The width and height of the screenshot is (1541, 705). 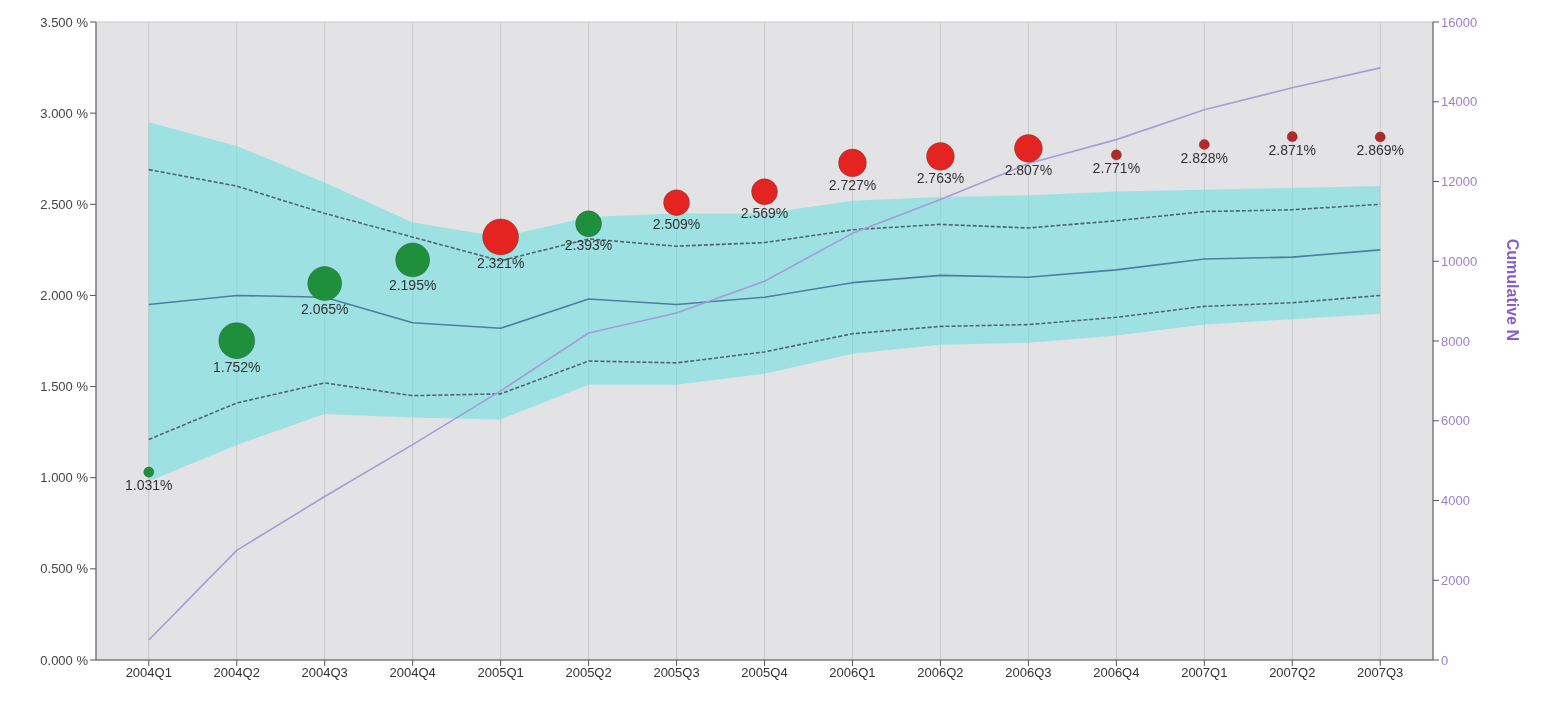 What do you see at coordinates (236, 673) in the screenshot?
I see `x-tick-label: 2004Q2` at bounding box center [236, 673].